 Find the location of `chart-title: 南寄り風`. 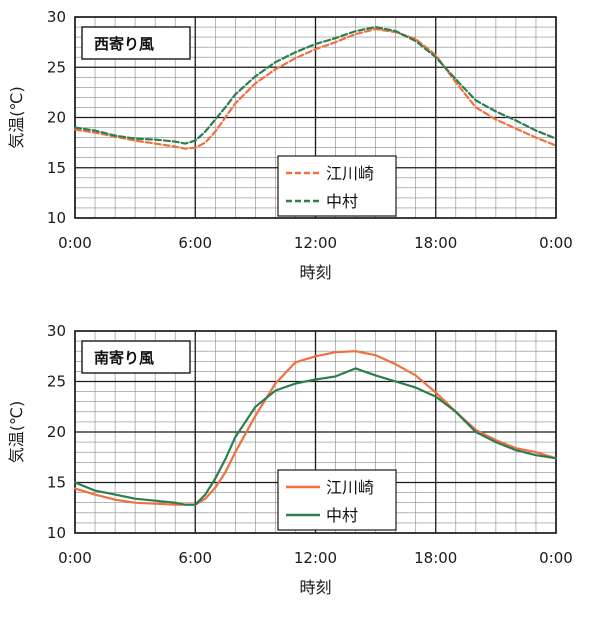

chart-title: 南寄り風 is located at coordinates (124, 358).